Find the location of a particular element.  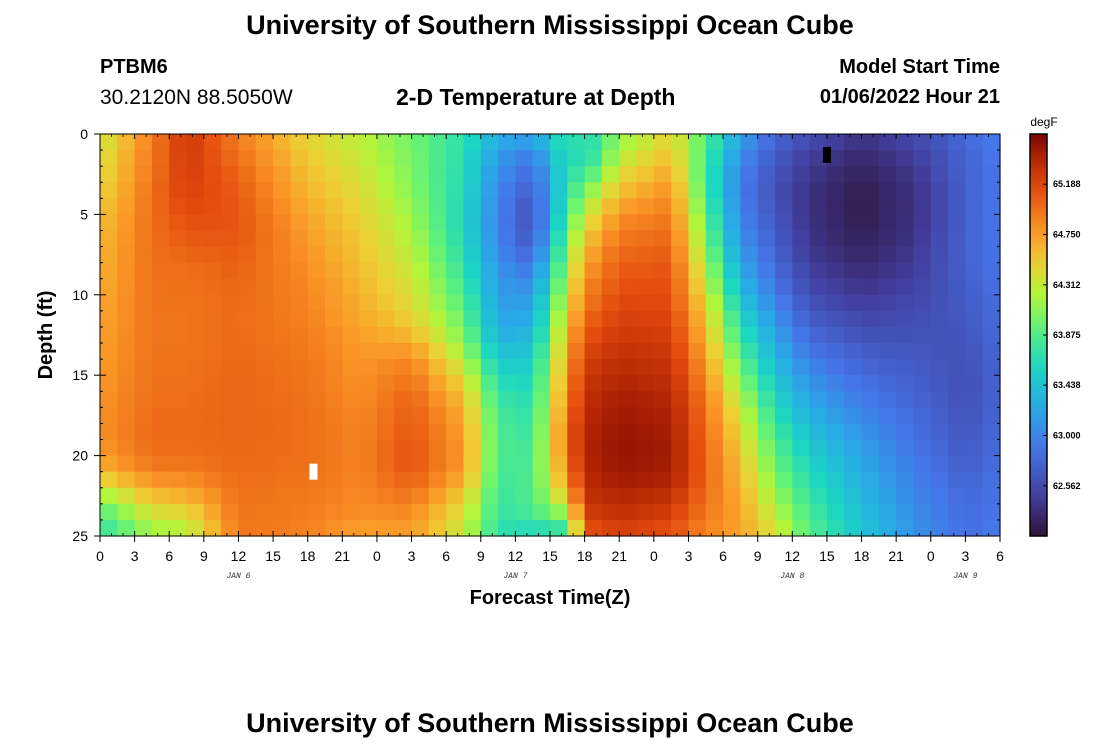

y-tick-label: 5 is located at coordinates (84, 214).